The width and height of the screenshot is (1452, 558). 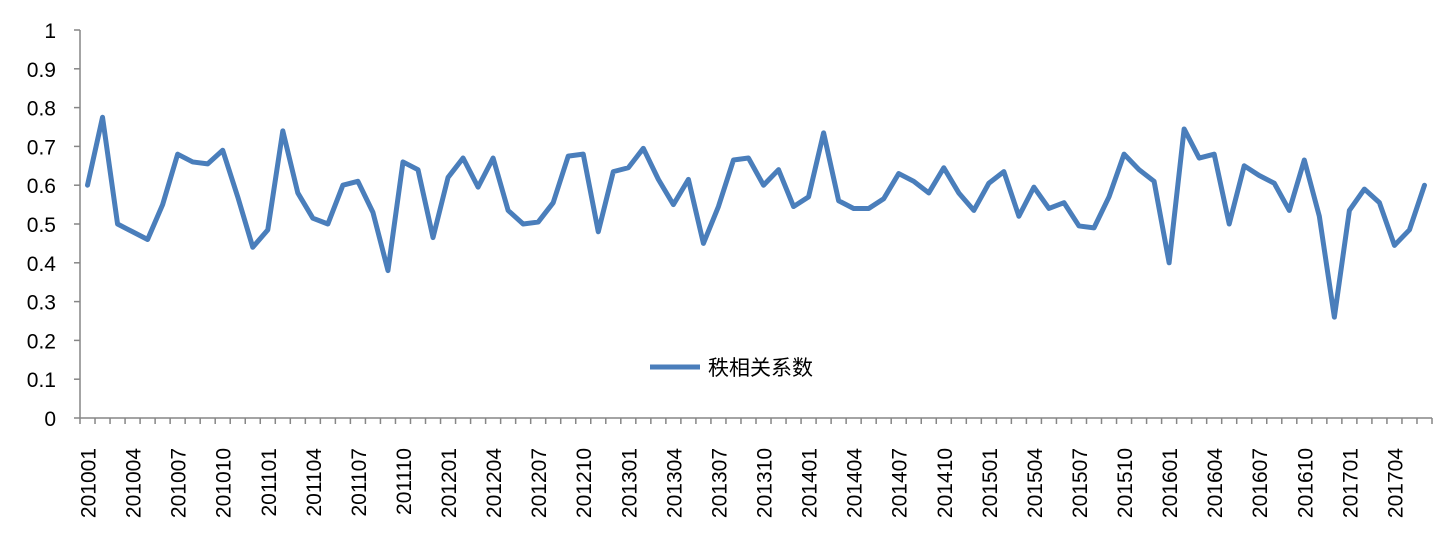 What do you see at coordinates (1215, 483) in the screenshot?
I see `x-tick-label: 201604` at bounding box center [1215, 483].